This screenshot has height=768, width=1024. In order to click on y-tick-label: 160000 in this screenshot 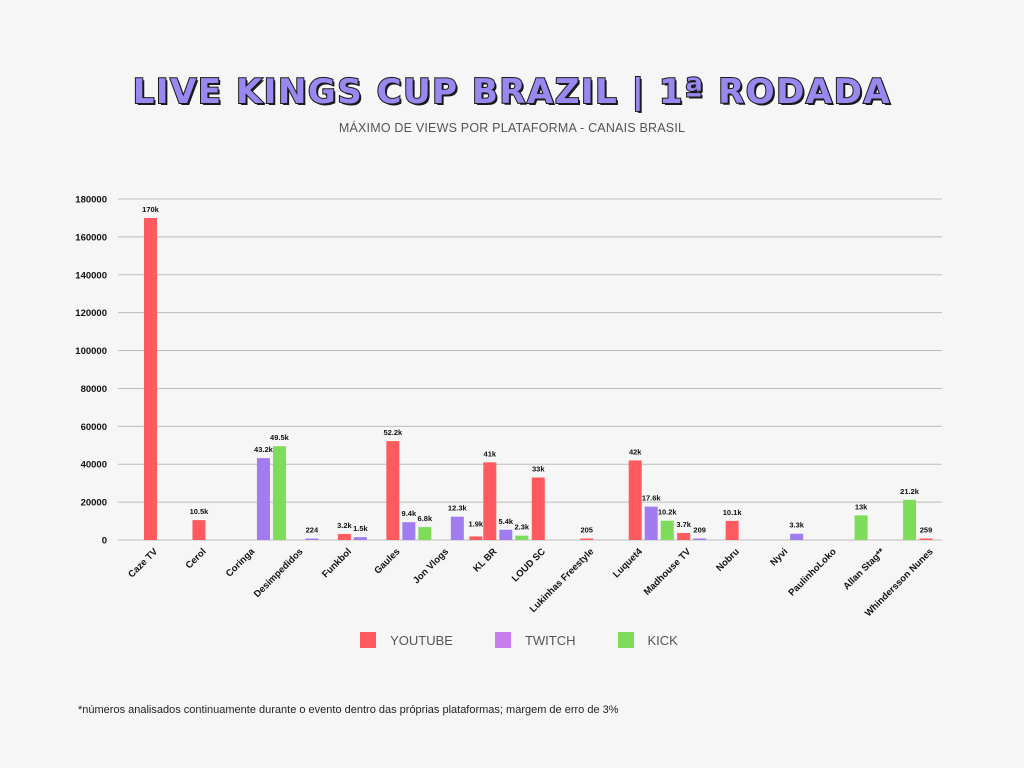, I will do `click(91, 237)`.